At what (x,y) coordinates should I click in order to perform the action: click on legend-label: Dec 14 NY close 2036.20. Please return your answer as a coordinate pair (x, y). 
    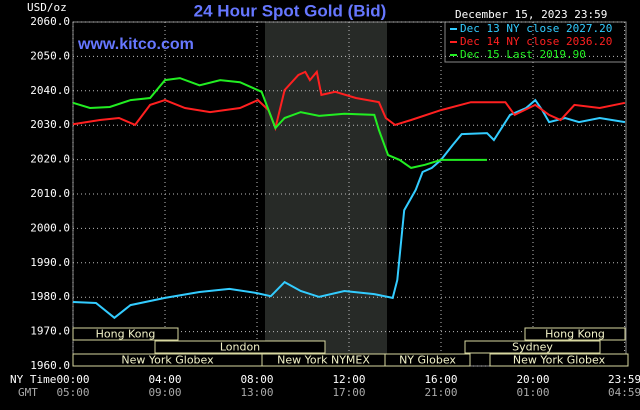
    Looking at the image, I should click on (536, 41).